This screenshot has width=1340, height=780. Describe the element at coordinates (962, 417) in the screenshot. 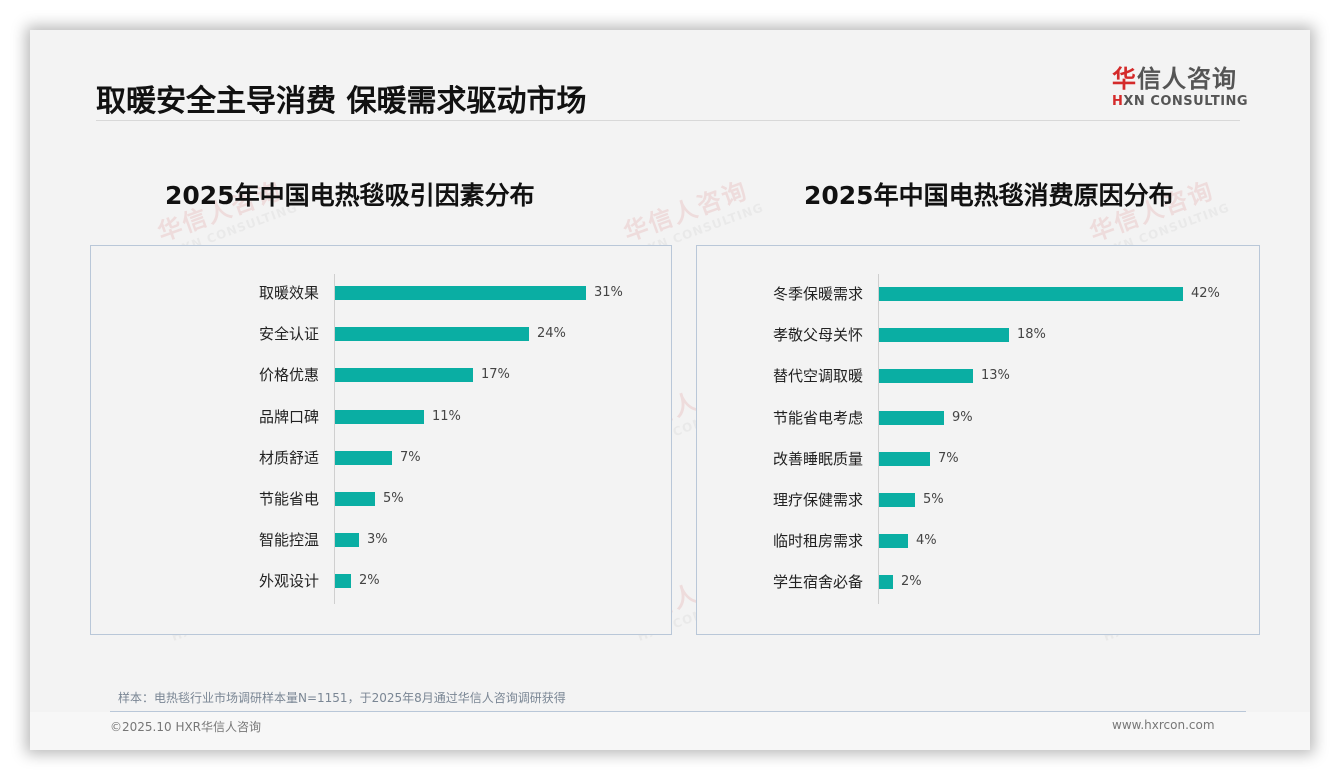

I see `value-label: 9%` at that location.